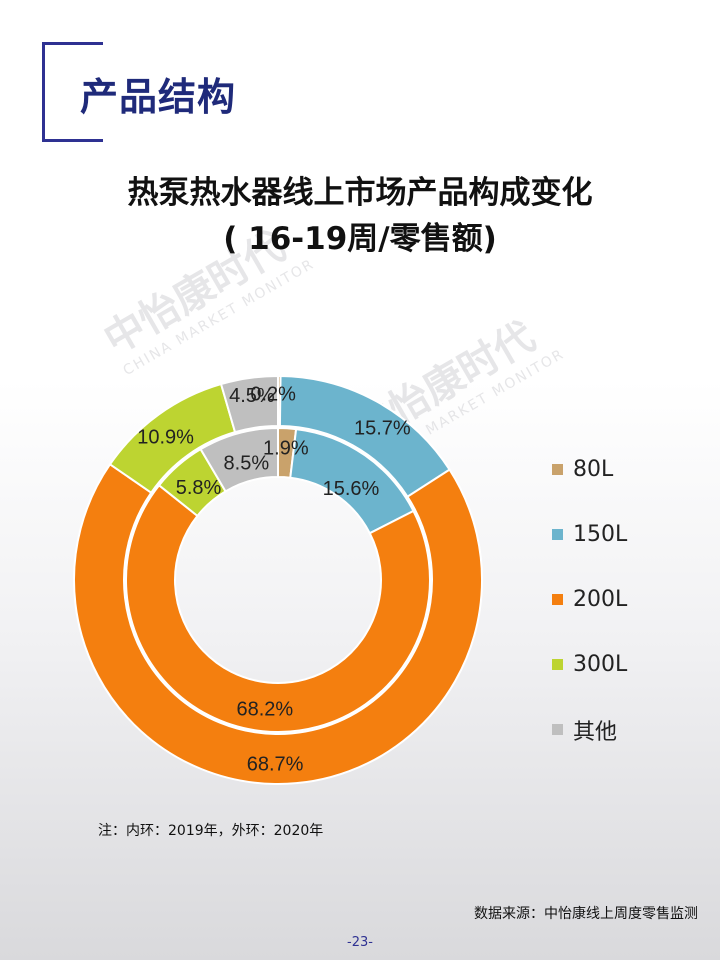 The width and height of the screenshot is (720, 960). Describe the element at coordinates (158, 97) in the screenshot. I see `section-title: 产品结构` at that location.